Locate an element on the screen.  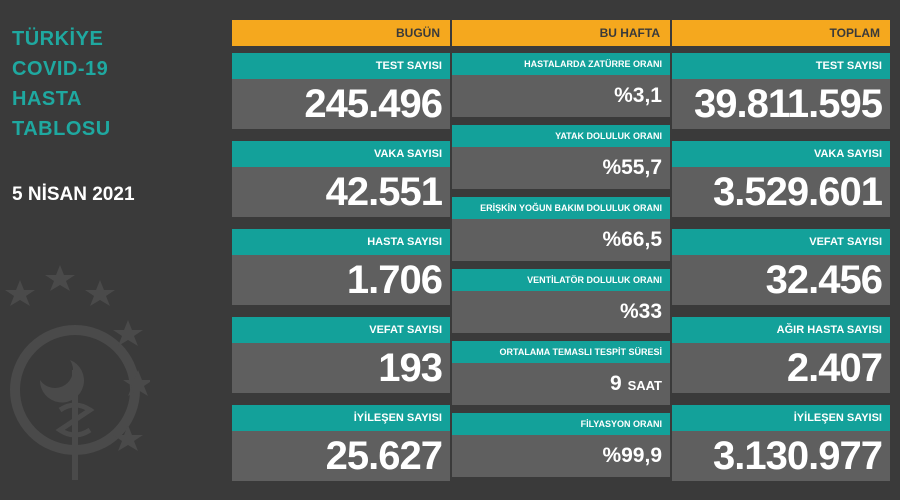
week-ventilator-value: %33 is located at coordinates (561, 312).